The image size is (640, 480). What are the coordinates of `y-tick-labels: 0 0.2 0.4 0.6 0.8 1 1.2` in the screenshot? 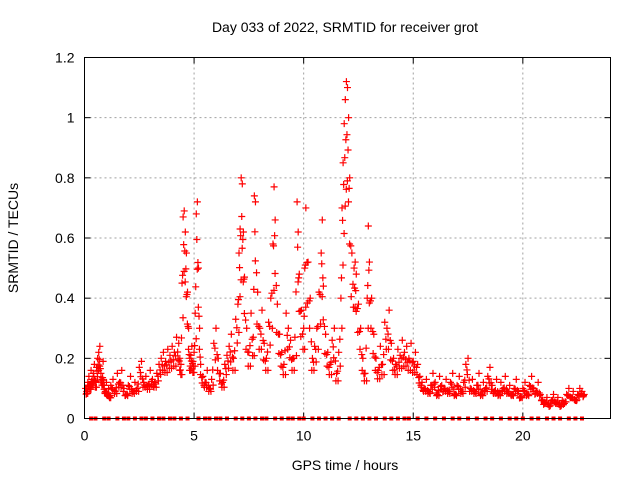 It's located at (65, 238).